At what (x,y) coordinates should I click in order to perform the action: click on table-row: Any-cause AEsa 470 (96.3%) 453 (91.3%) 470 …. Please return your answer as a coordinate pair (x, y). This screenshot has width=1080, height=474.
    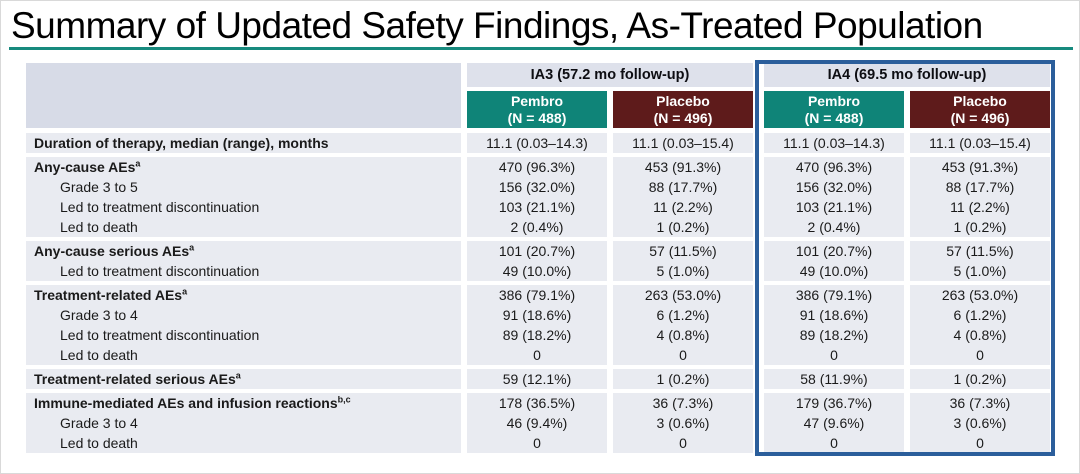
    Looking at the image, I should click on (538, 167).